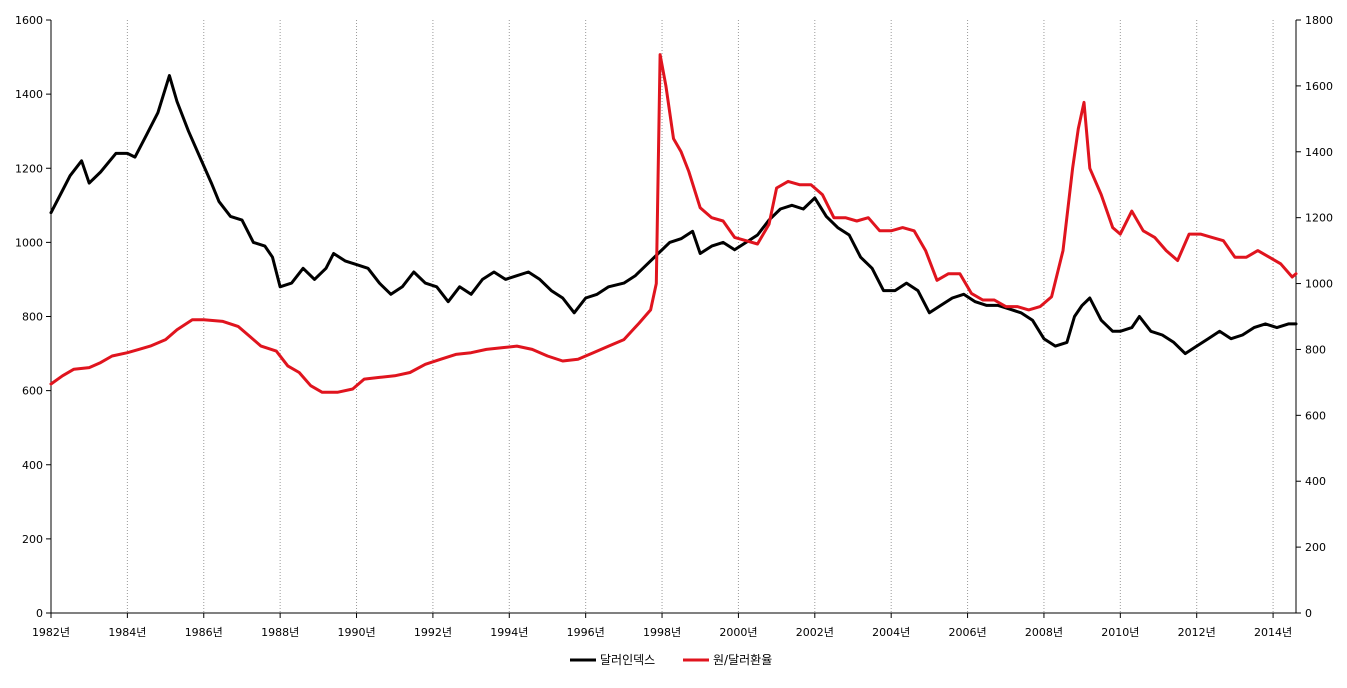  I want to click on x-tick-label: 1994년, so click(509, 632).